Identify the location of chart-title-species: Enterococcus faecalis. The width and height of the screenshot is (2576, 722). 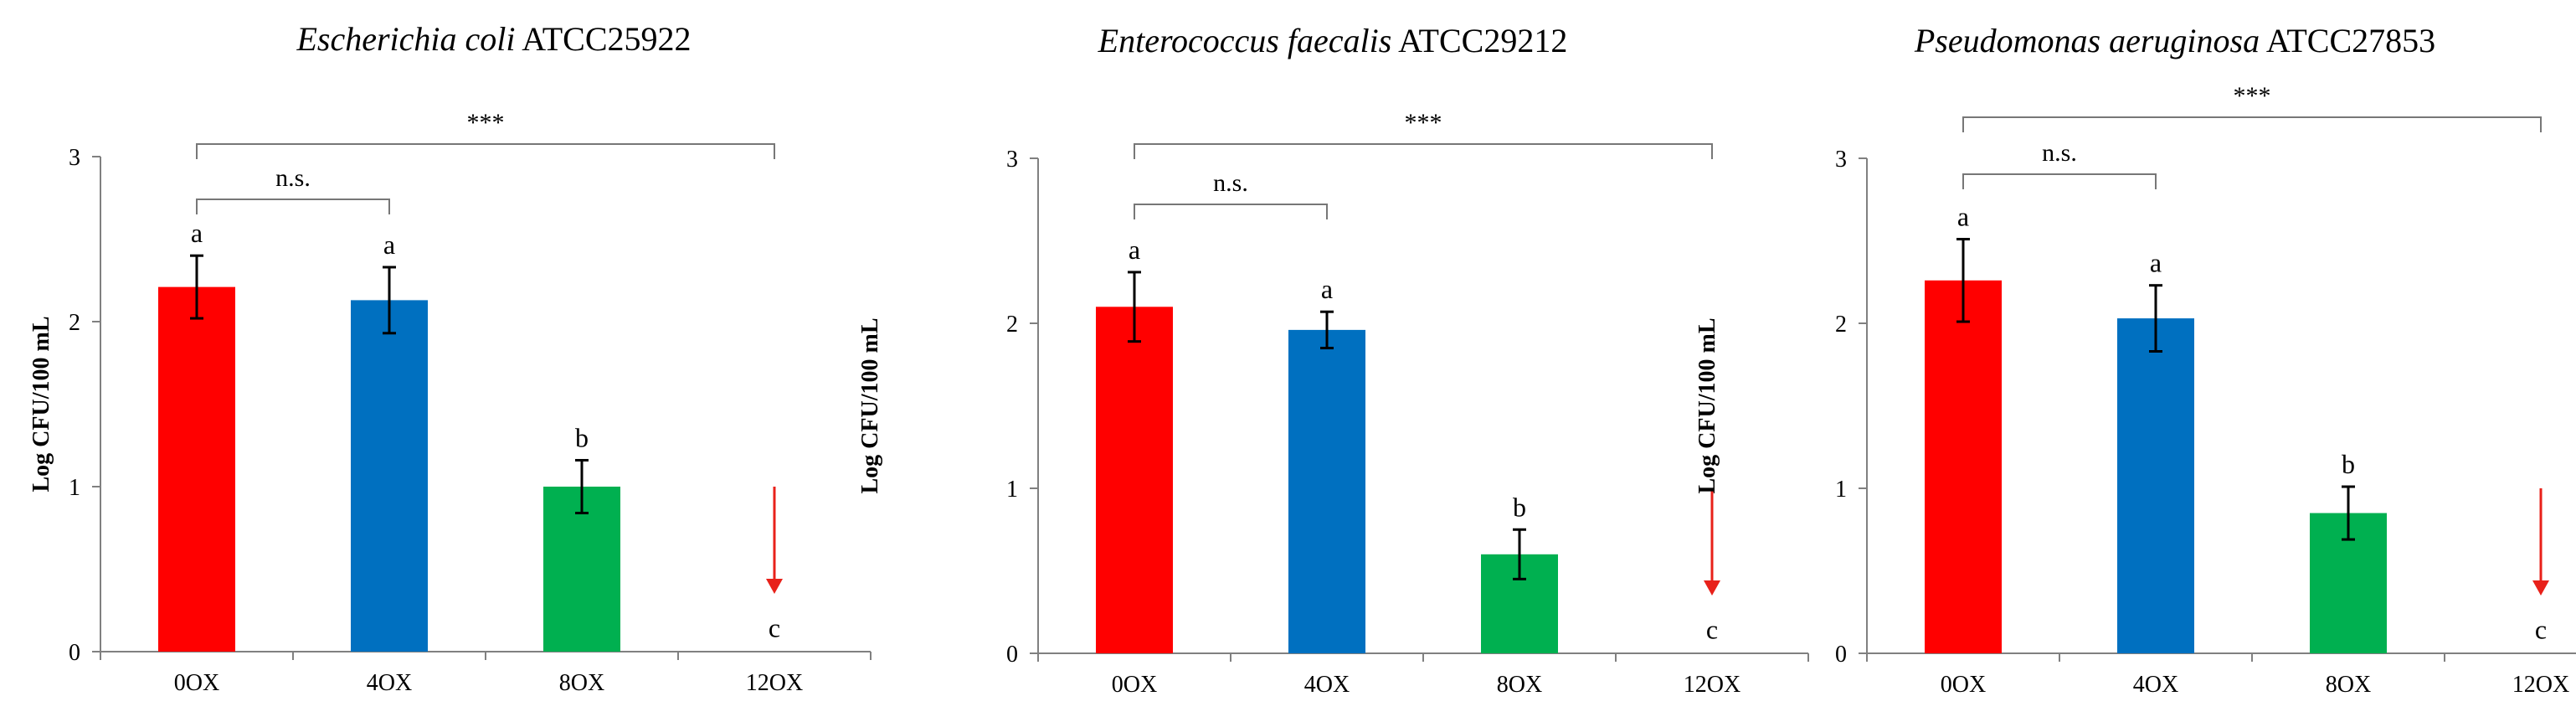
(1245, 40).